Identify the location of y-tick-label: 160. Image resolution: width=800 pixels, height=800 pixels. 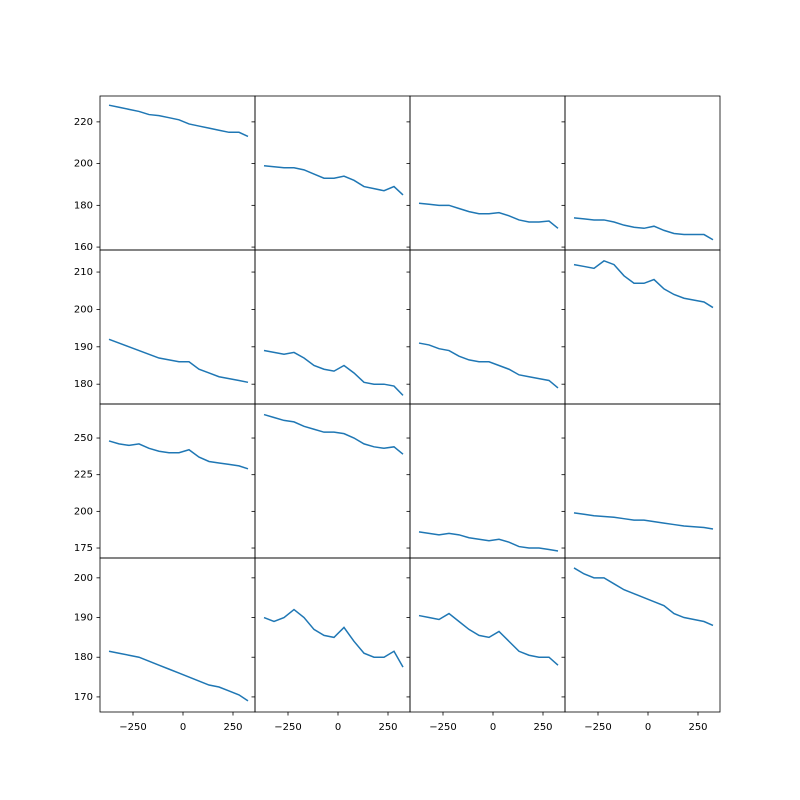
(83, 247).